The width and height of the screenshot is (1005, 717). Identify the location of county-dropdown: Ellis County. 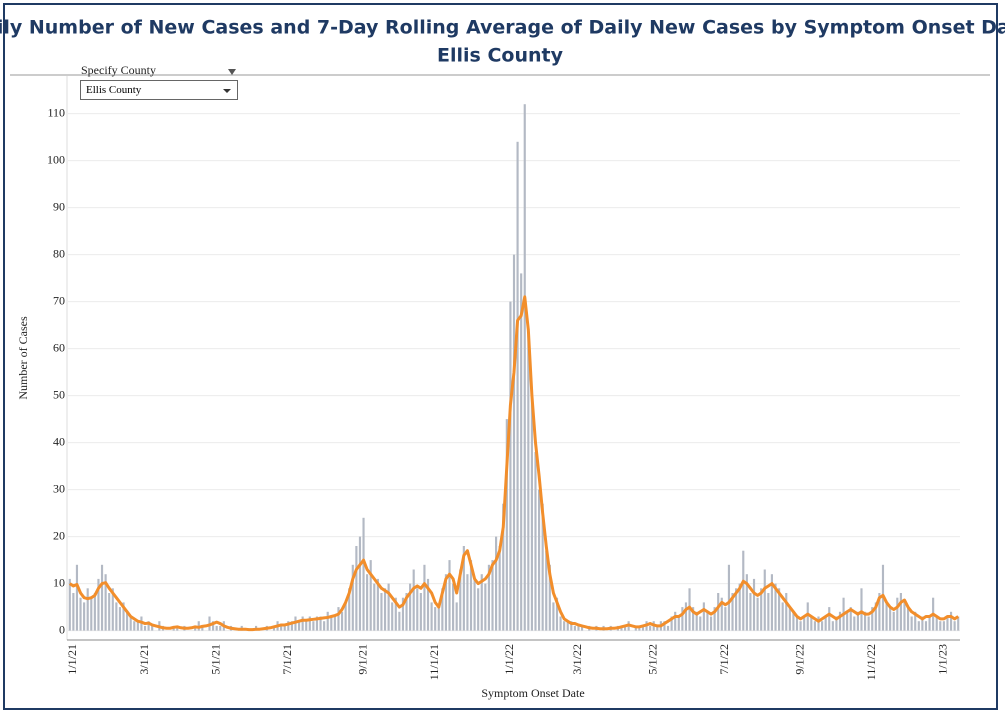
(159, 90).